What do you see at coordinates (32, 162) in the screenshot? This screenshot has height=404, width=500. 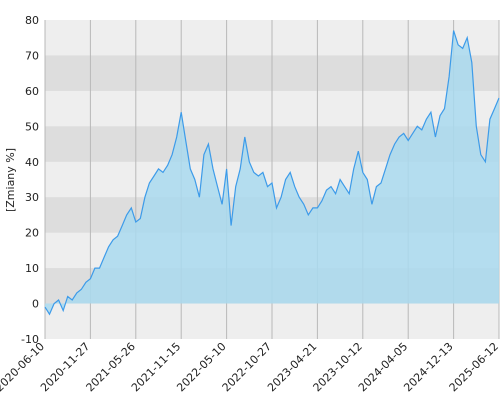 I see `y-tick-label: 40` at bounding box center [32, 162].